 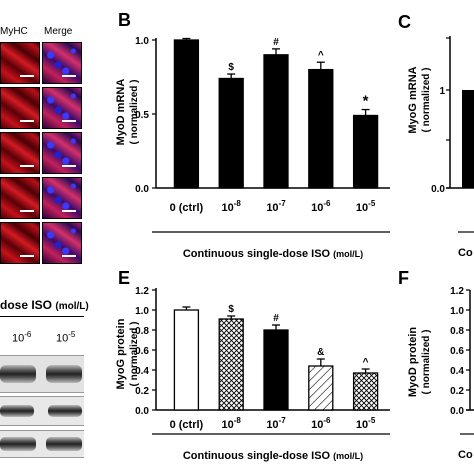 What do you see at coordinates (404, 22) in the screenshot?
I see `panel-letter-c: C` at bounding box center [404, 22].